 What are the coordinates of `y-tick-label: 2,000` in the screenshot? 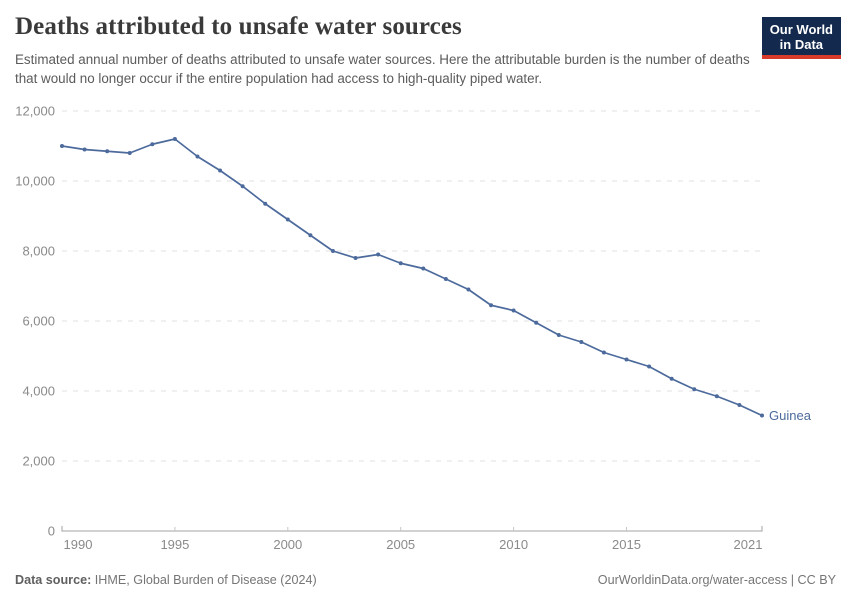 It's located at (38, 461).